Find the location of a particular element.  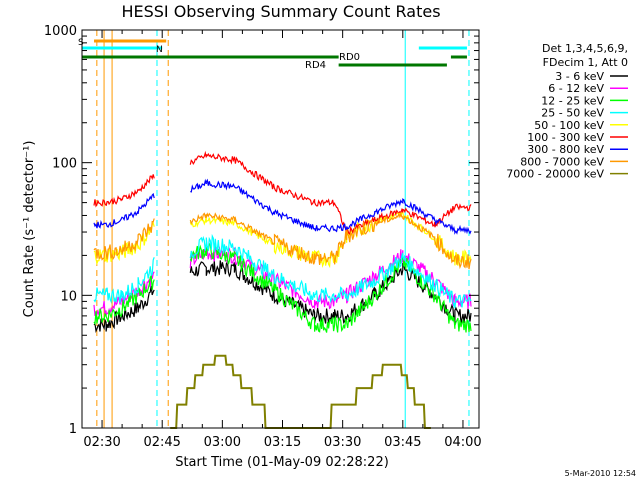

legend-header-1: Det 1,3,4,5,6,9, is located at coordinates (585, 48).